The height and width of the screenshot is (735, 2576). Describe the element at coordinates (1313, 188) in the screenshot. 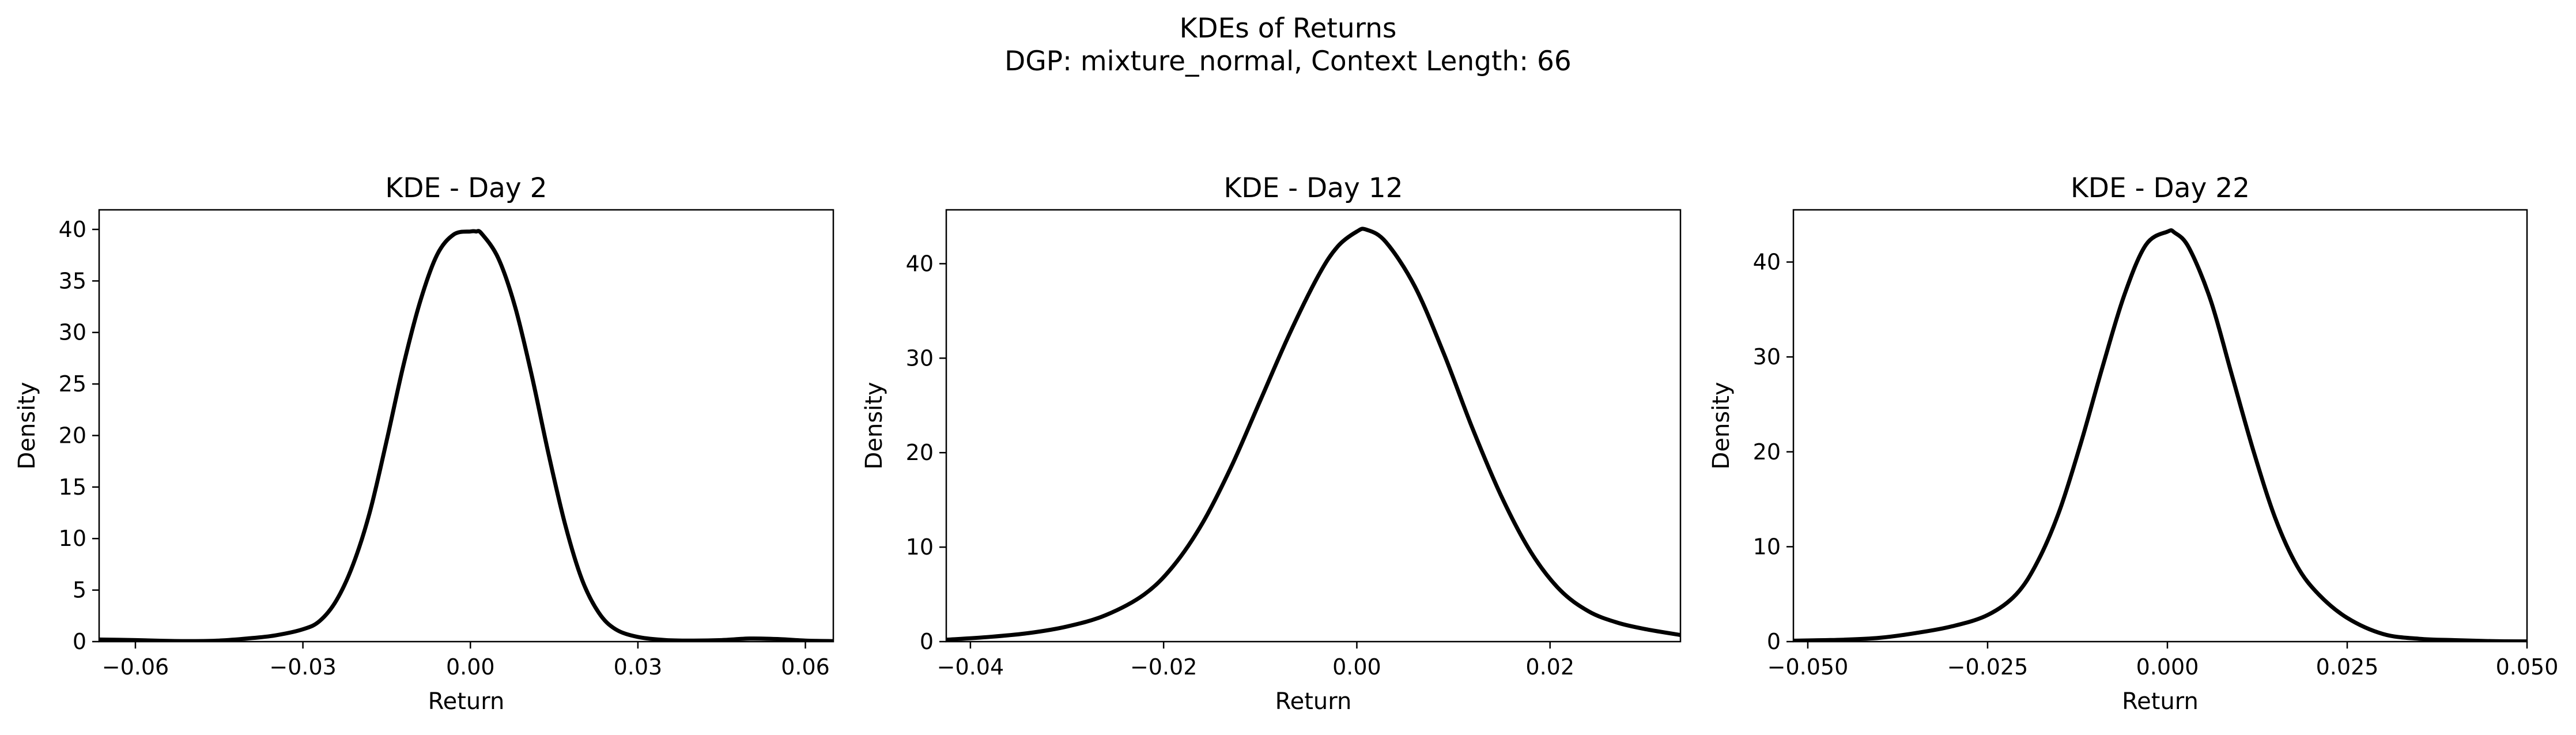

I see `subplot-title: KDE - Day 12` at that location.